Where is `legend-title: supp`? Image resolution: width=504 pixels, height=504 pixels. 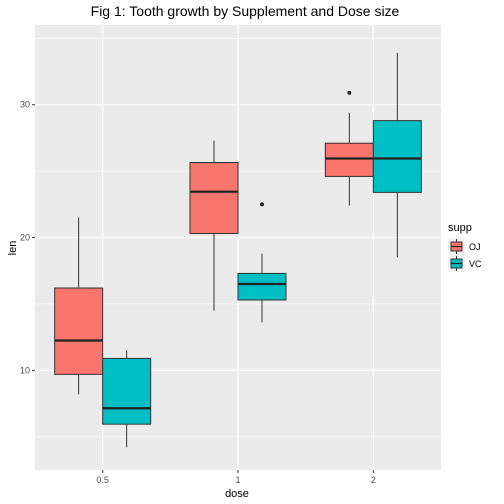 legend-title: supp is located at coordinates (460, 228).